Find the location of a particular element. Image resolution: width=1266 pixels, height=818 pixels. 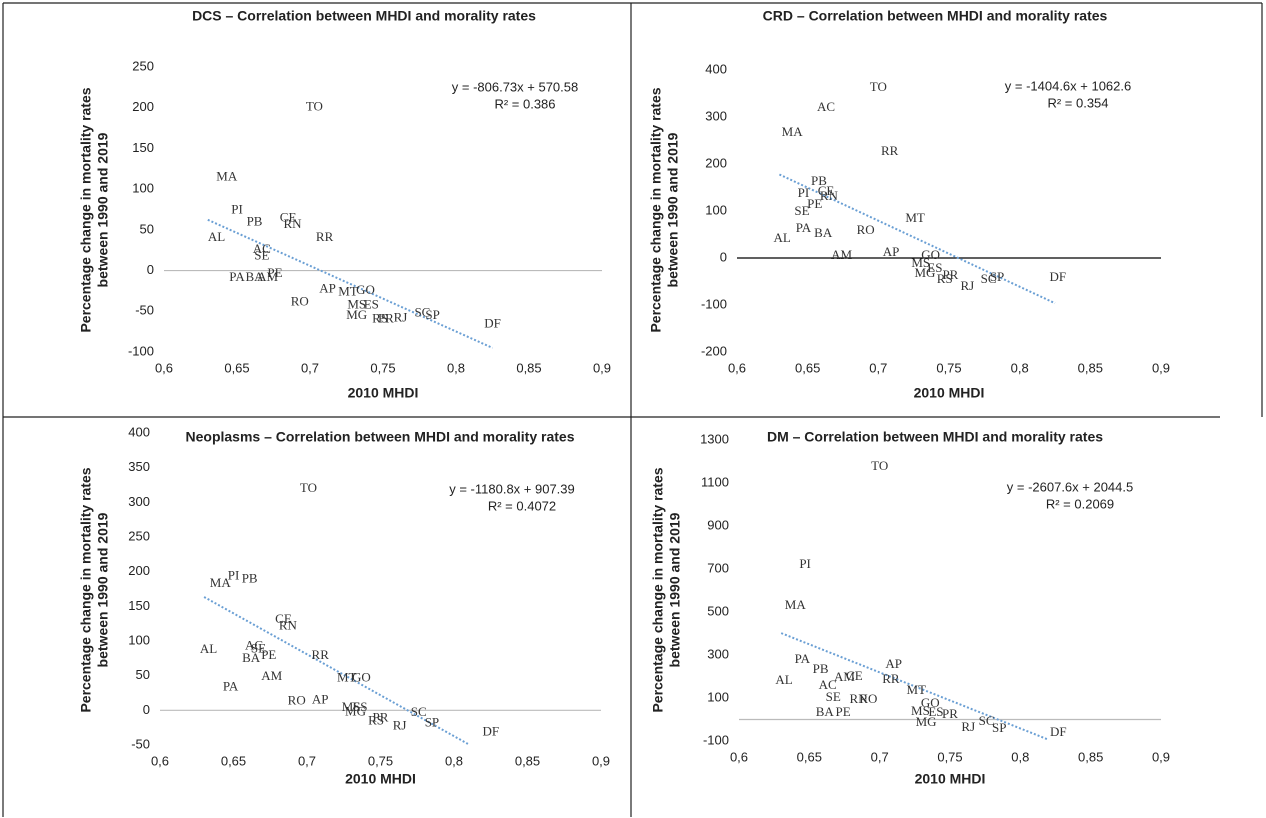

trend-equation: y = -1180.8x + 907.39 is located at coordinates (512, 488).